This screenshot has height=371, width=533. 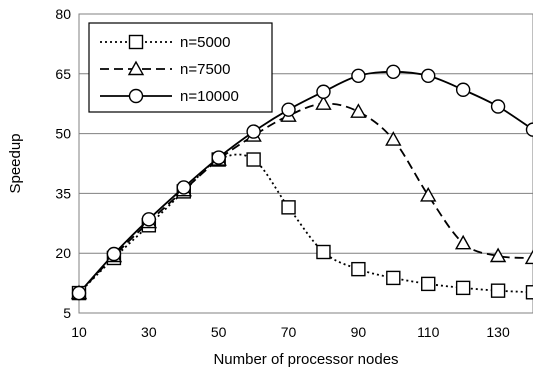 I want to click on legend: n=5000 n=7500 n=10000, so click(x=180, y=67).